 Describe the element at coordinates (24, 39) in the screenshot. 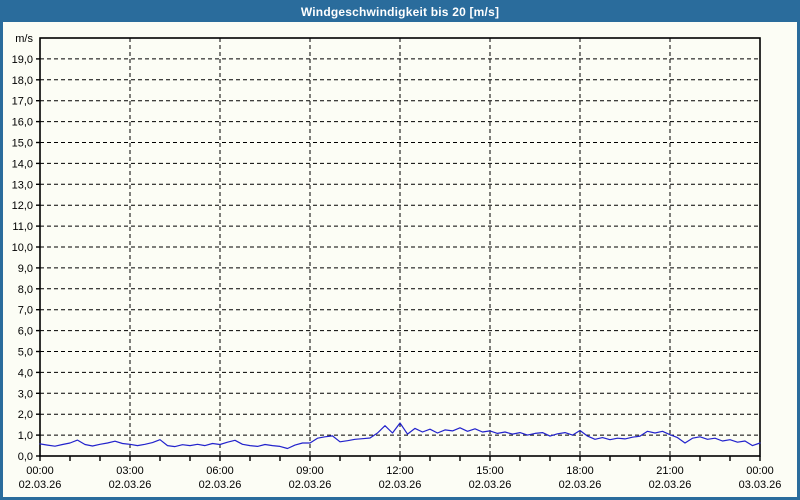

I see `y-axis-unit-label: m/s` at that location.